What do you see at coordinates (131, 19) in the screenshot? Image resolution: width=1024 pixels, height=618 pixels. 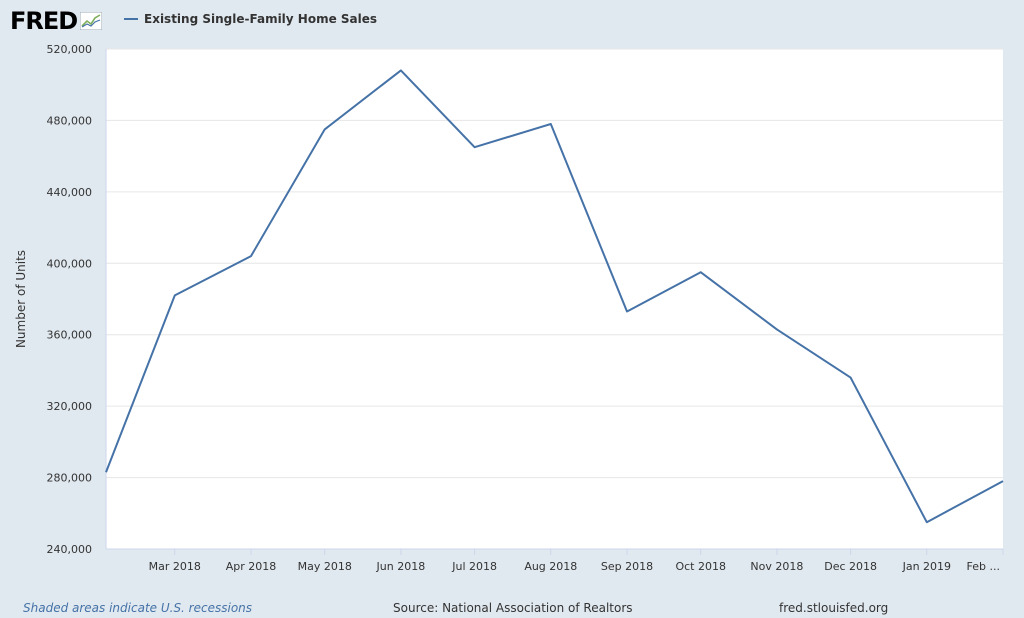 I see `legend-swatch` at bounding box center [131, 19].